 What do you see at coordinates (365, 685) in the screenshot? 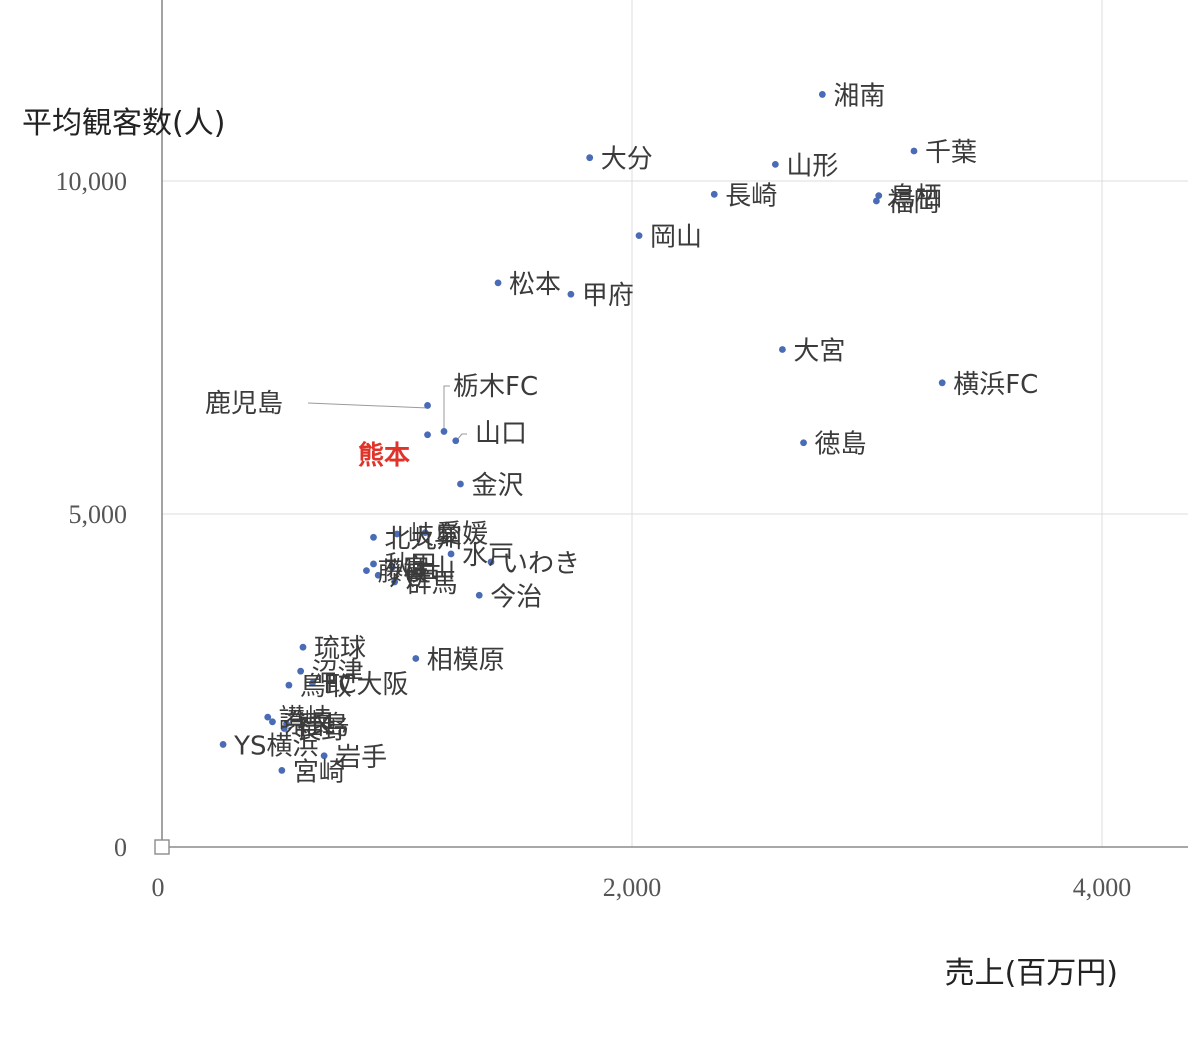
I see `point-label: FC大阪` at bounding box center [365, 685].